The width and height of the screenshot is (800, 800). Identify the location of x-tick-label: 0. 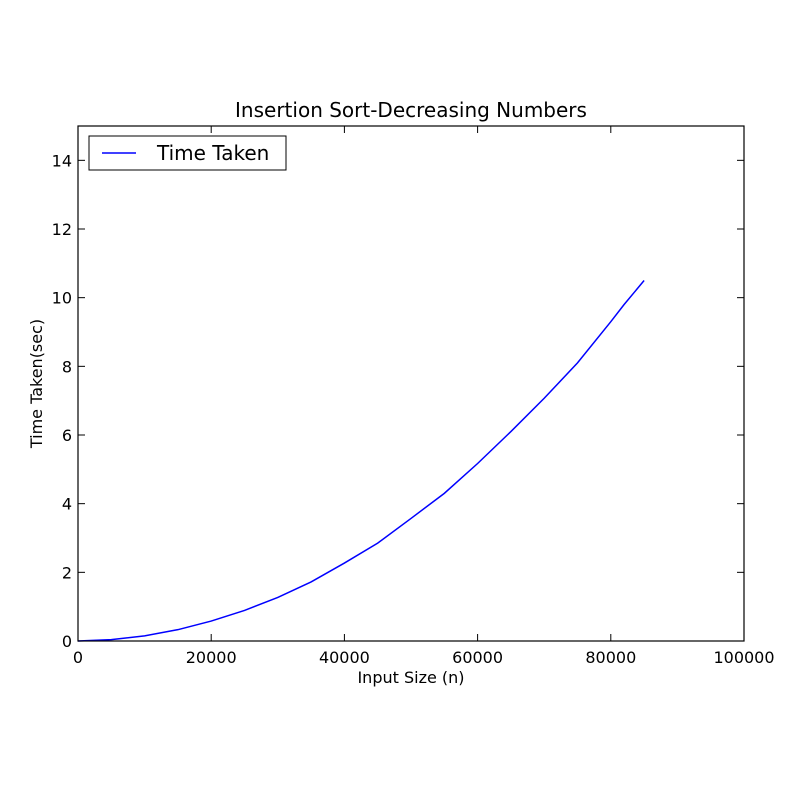
(78, 657).